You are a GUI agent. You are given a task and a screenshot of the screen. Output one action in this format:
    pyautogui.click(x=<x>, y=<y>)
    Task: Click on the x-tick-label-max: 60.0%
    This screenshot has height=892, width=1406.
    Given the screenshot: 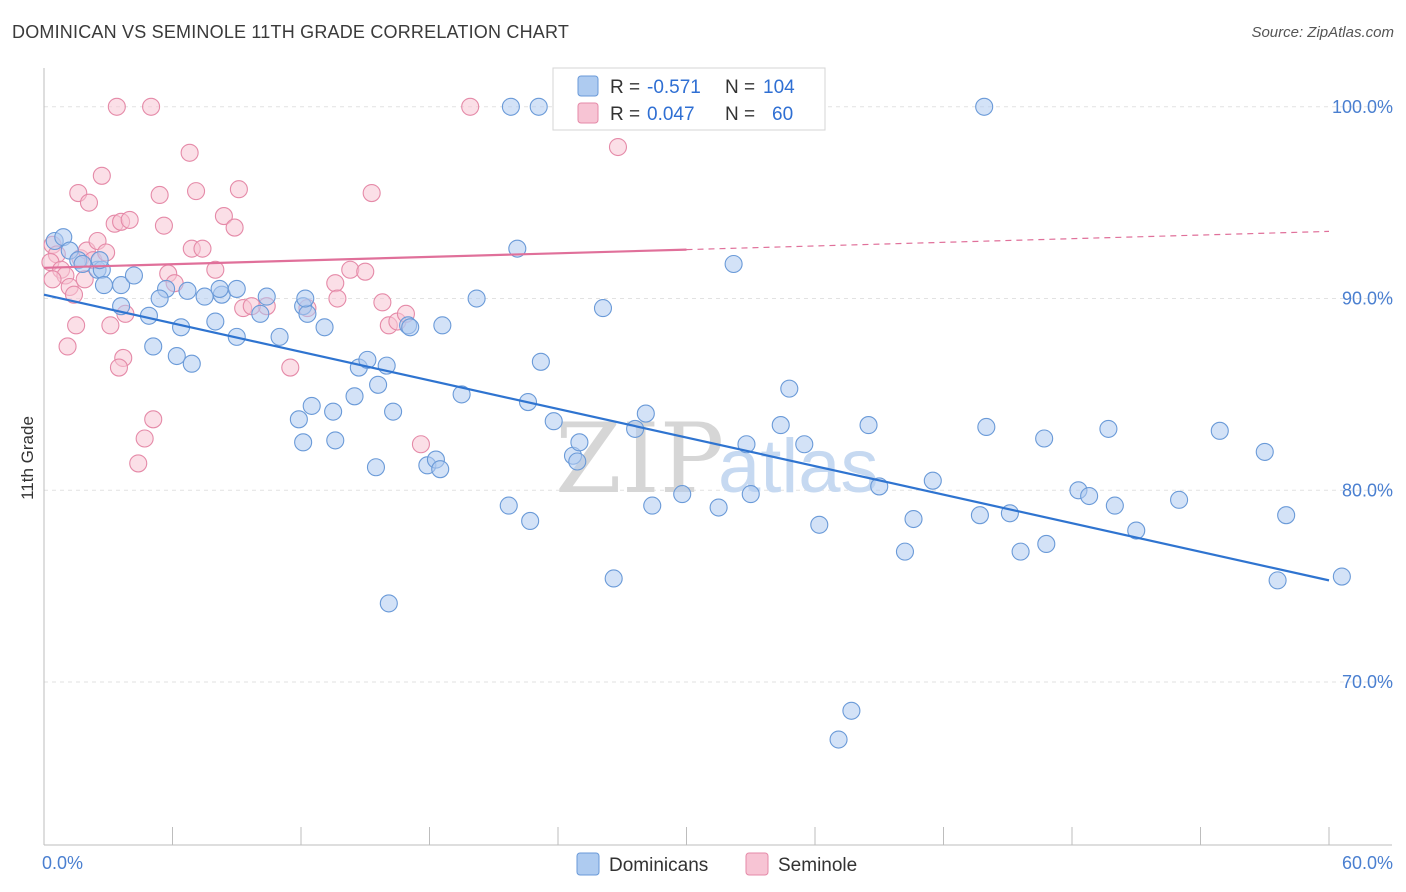 What is the action you would take?
    pyautogui.click(x=1367, y=863)
    